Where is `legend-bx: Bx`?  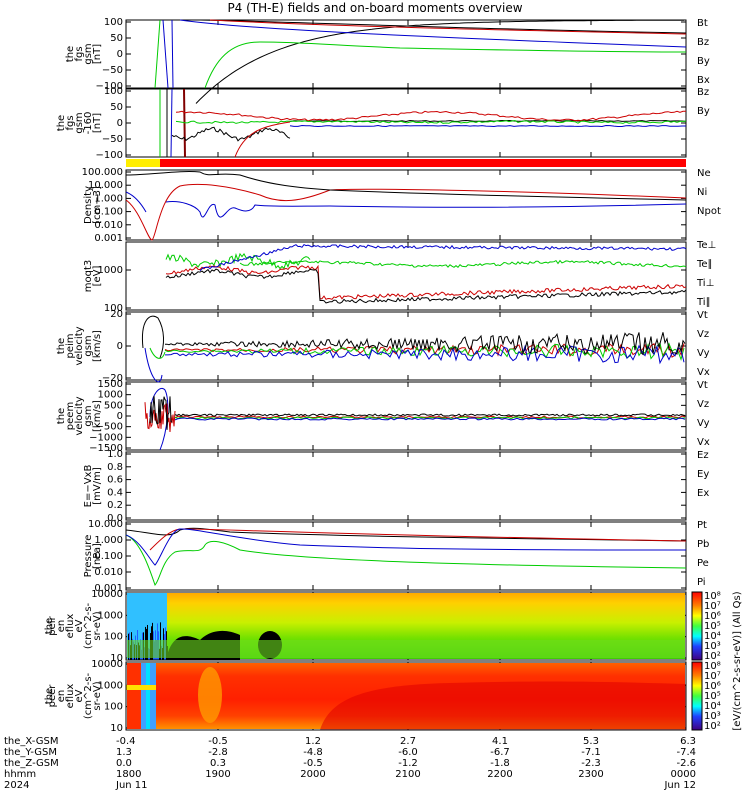 legend-bx: Bx is located at coordinates (703, 80).